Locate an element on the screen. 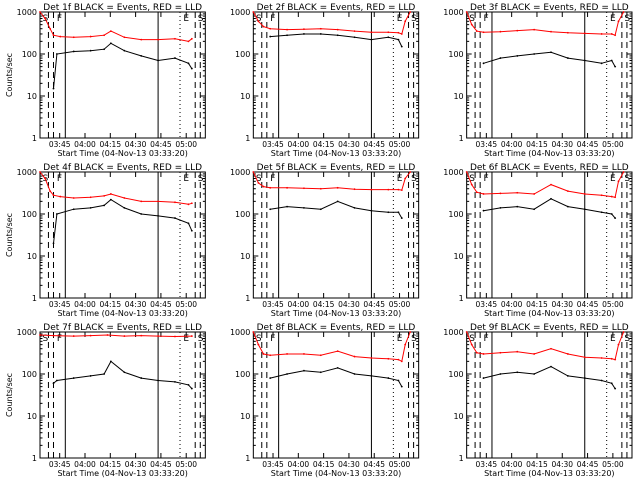 This screenshot has width=640, height=484. panel-title: Det 6f BLACK = Events, RED = LLD is located at coordinates (549, 168).